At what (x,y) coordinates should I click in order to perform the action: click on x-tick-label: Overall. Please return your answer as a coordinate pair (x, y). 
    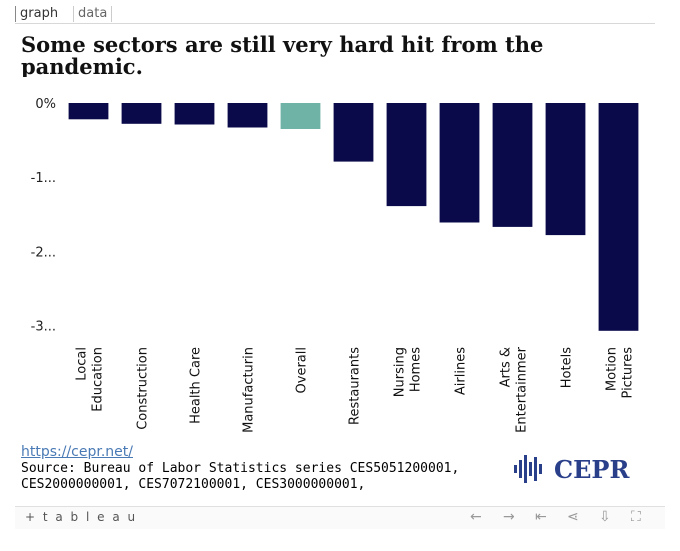
    Looking at the image, I should click on (302, 370).